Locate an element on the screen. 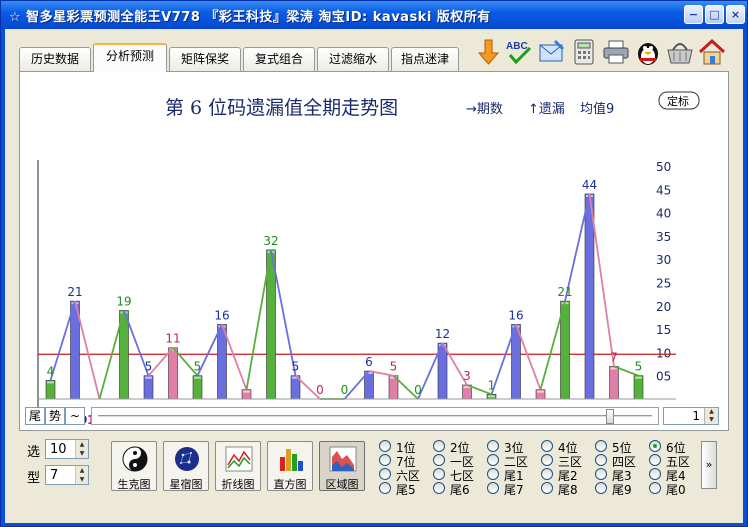  more-button: » is located at coordinates (709, 465).